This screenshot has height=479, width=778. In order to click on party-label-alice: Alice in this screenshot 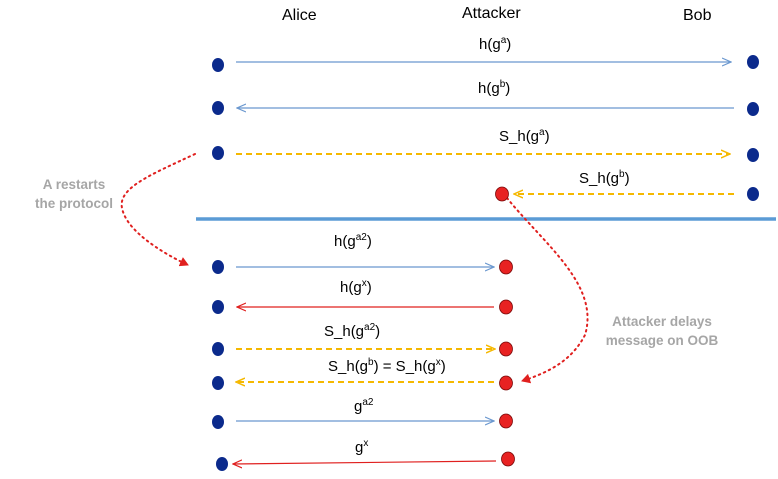, I will do `click(299, 15)`.